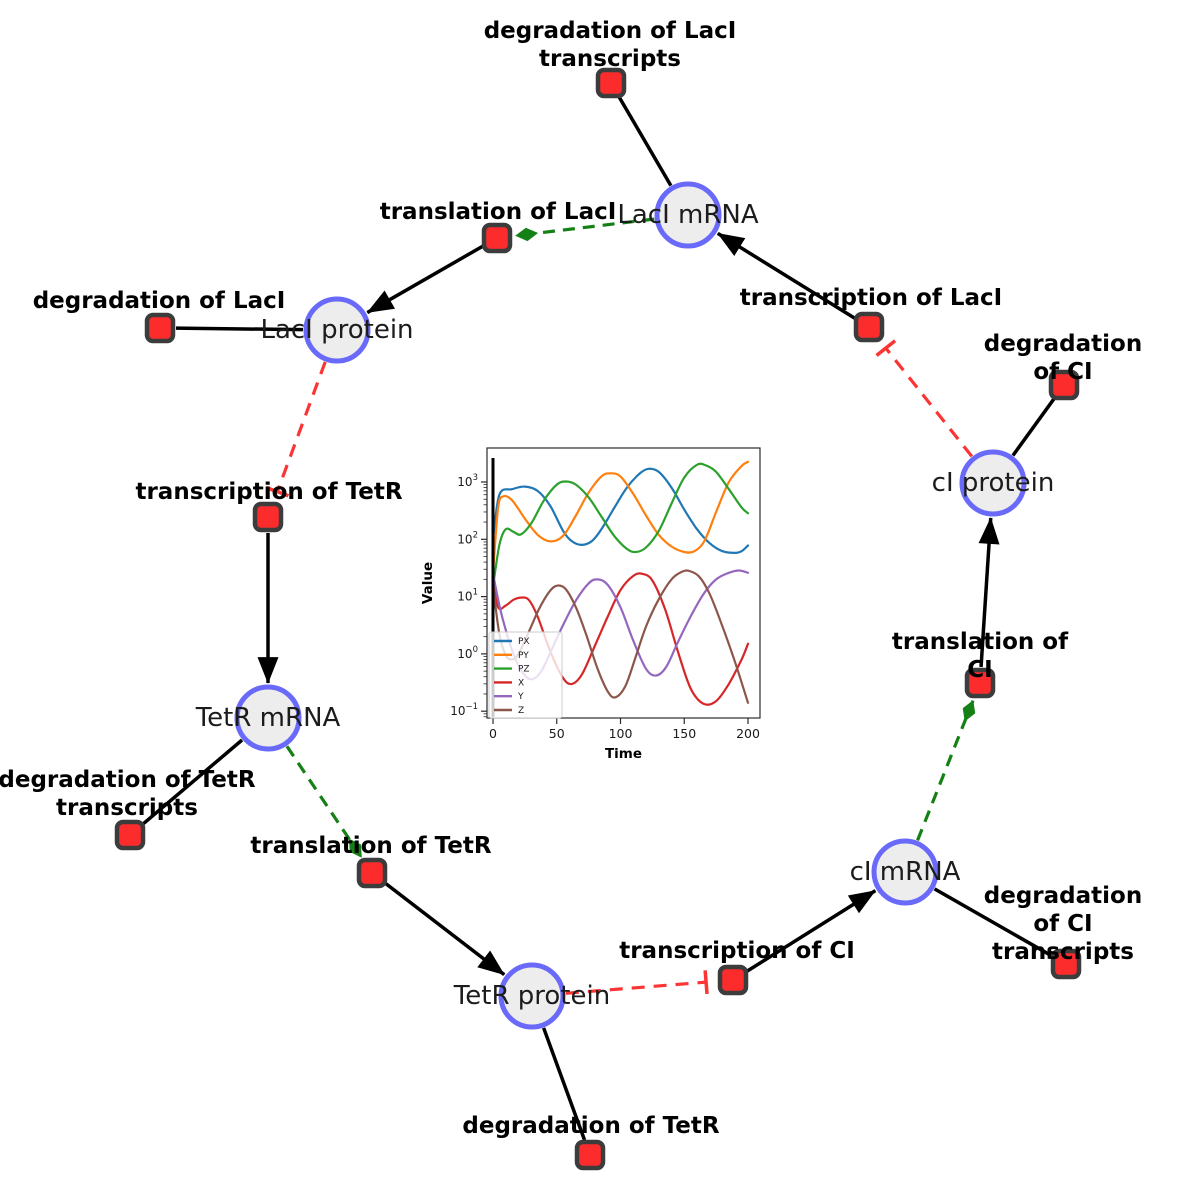 The width and height of the screenshot is (1189, 1200). What do you see at coordinates (324, 802) in the screenshot?
I see `edge-catalysis-tetr-mrna-to-tsl-tetr` at bounding box center [324, 802].